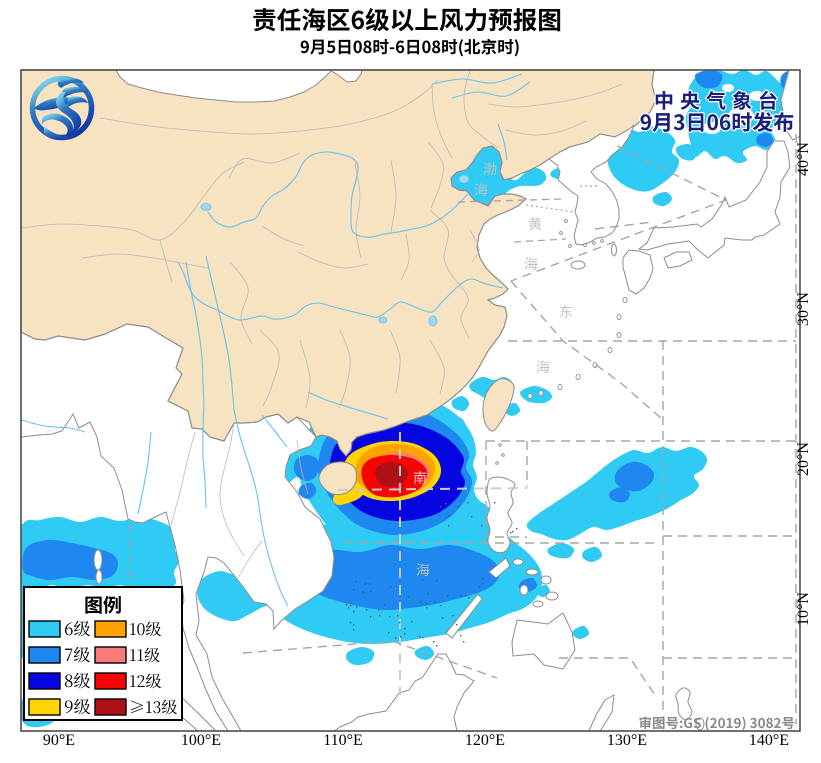  Describe the element at coordinates (803, 459) in the screenshot. I see `svg-text: 20°N` at that location.